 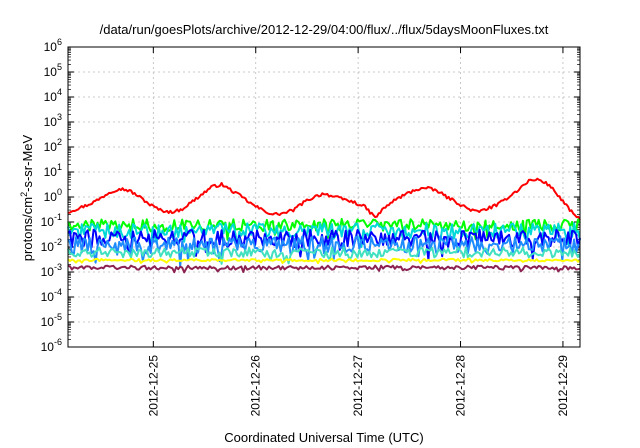 I want to click on y-tick-label: 10⁻³, so click(x=51, y=270).